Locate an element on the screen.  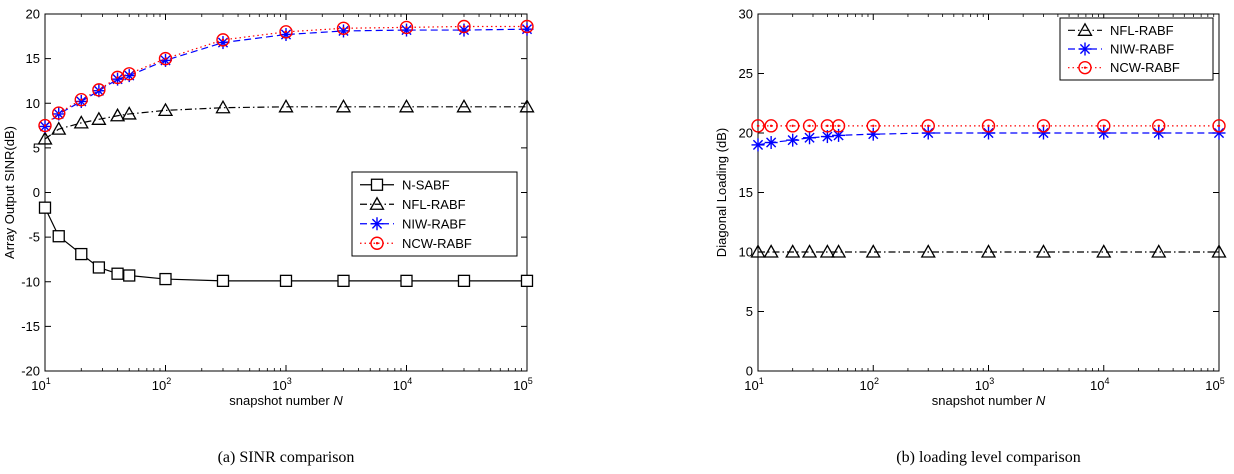
x-tick-exponent: 3 is located at coordinates (991, 381).